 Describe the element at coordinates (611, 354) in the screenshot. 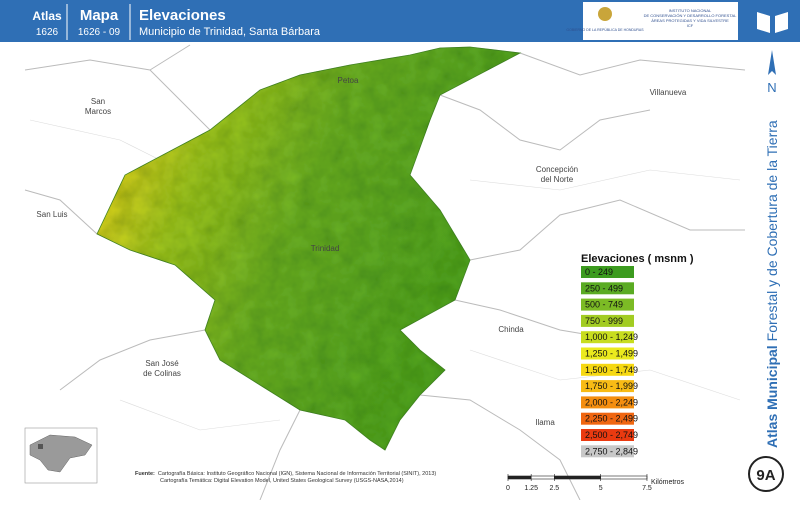

I see `legend-label: 1,250 - 1,499` at that location.